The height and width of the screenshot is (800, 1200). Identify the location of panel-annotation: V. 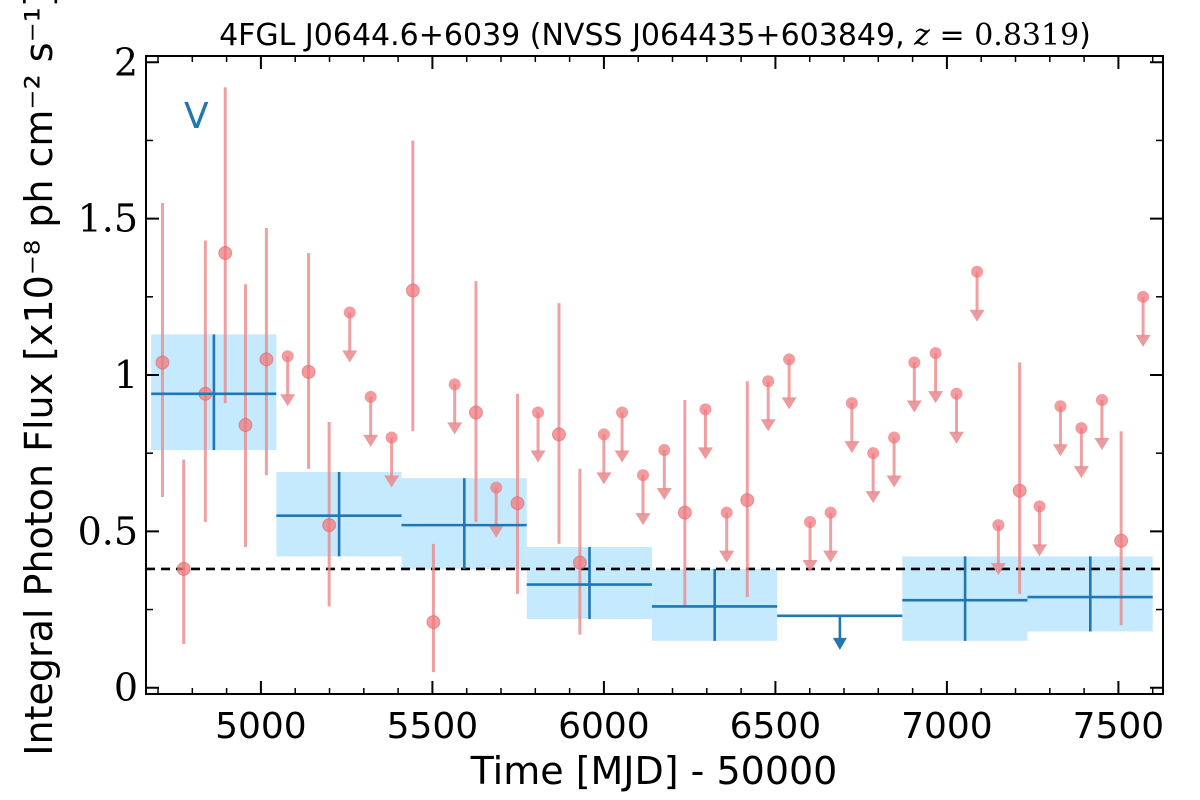
(196, 116).